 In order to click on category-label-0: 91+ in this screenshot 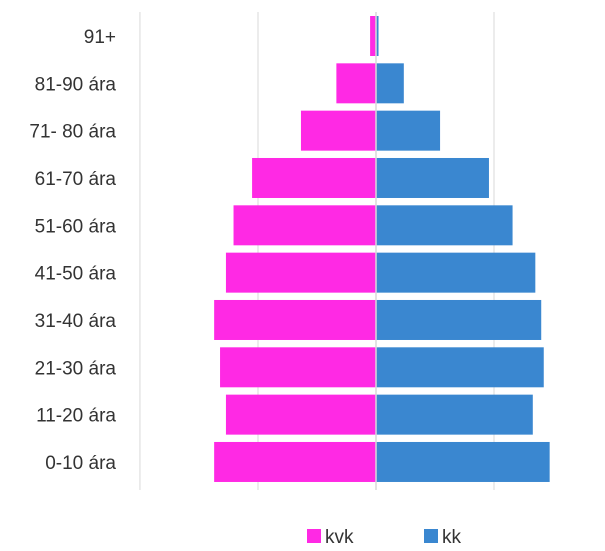, I will do `click(100, 37)`.